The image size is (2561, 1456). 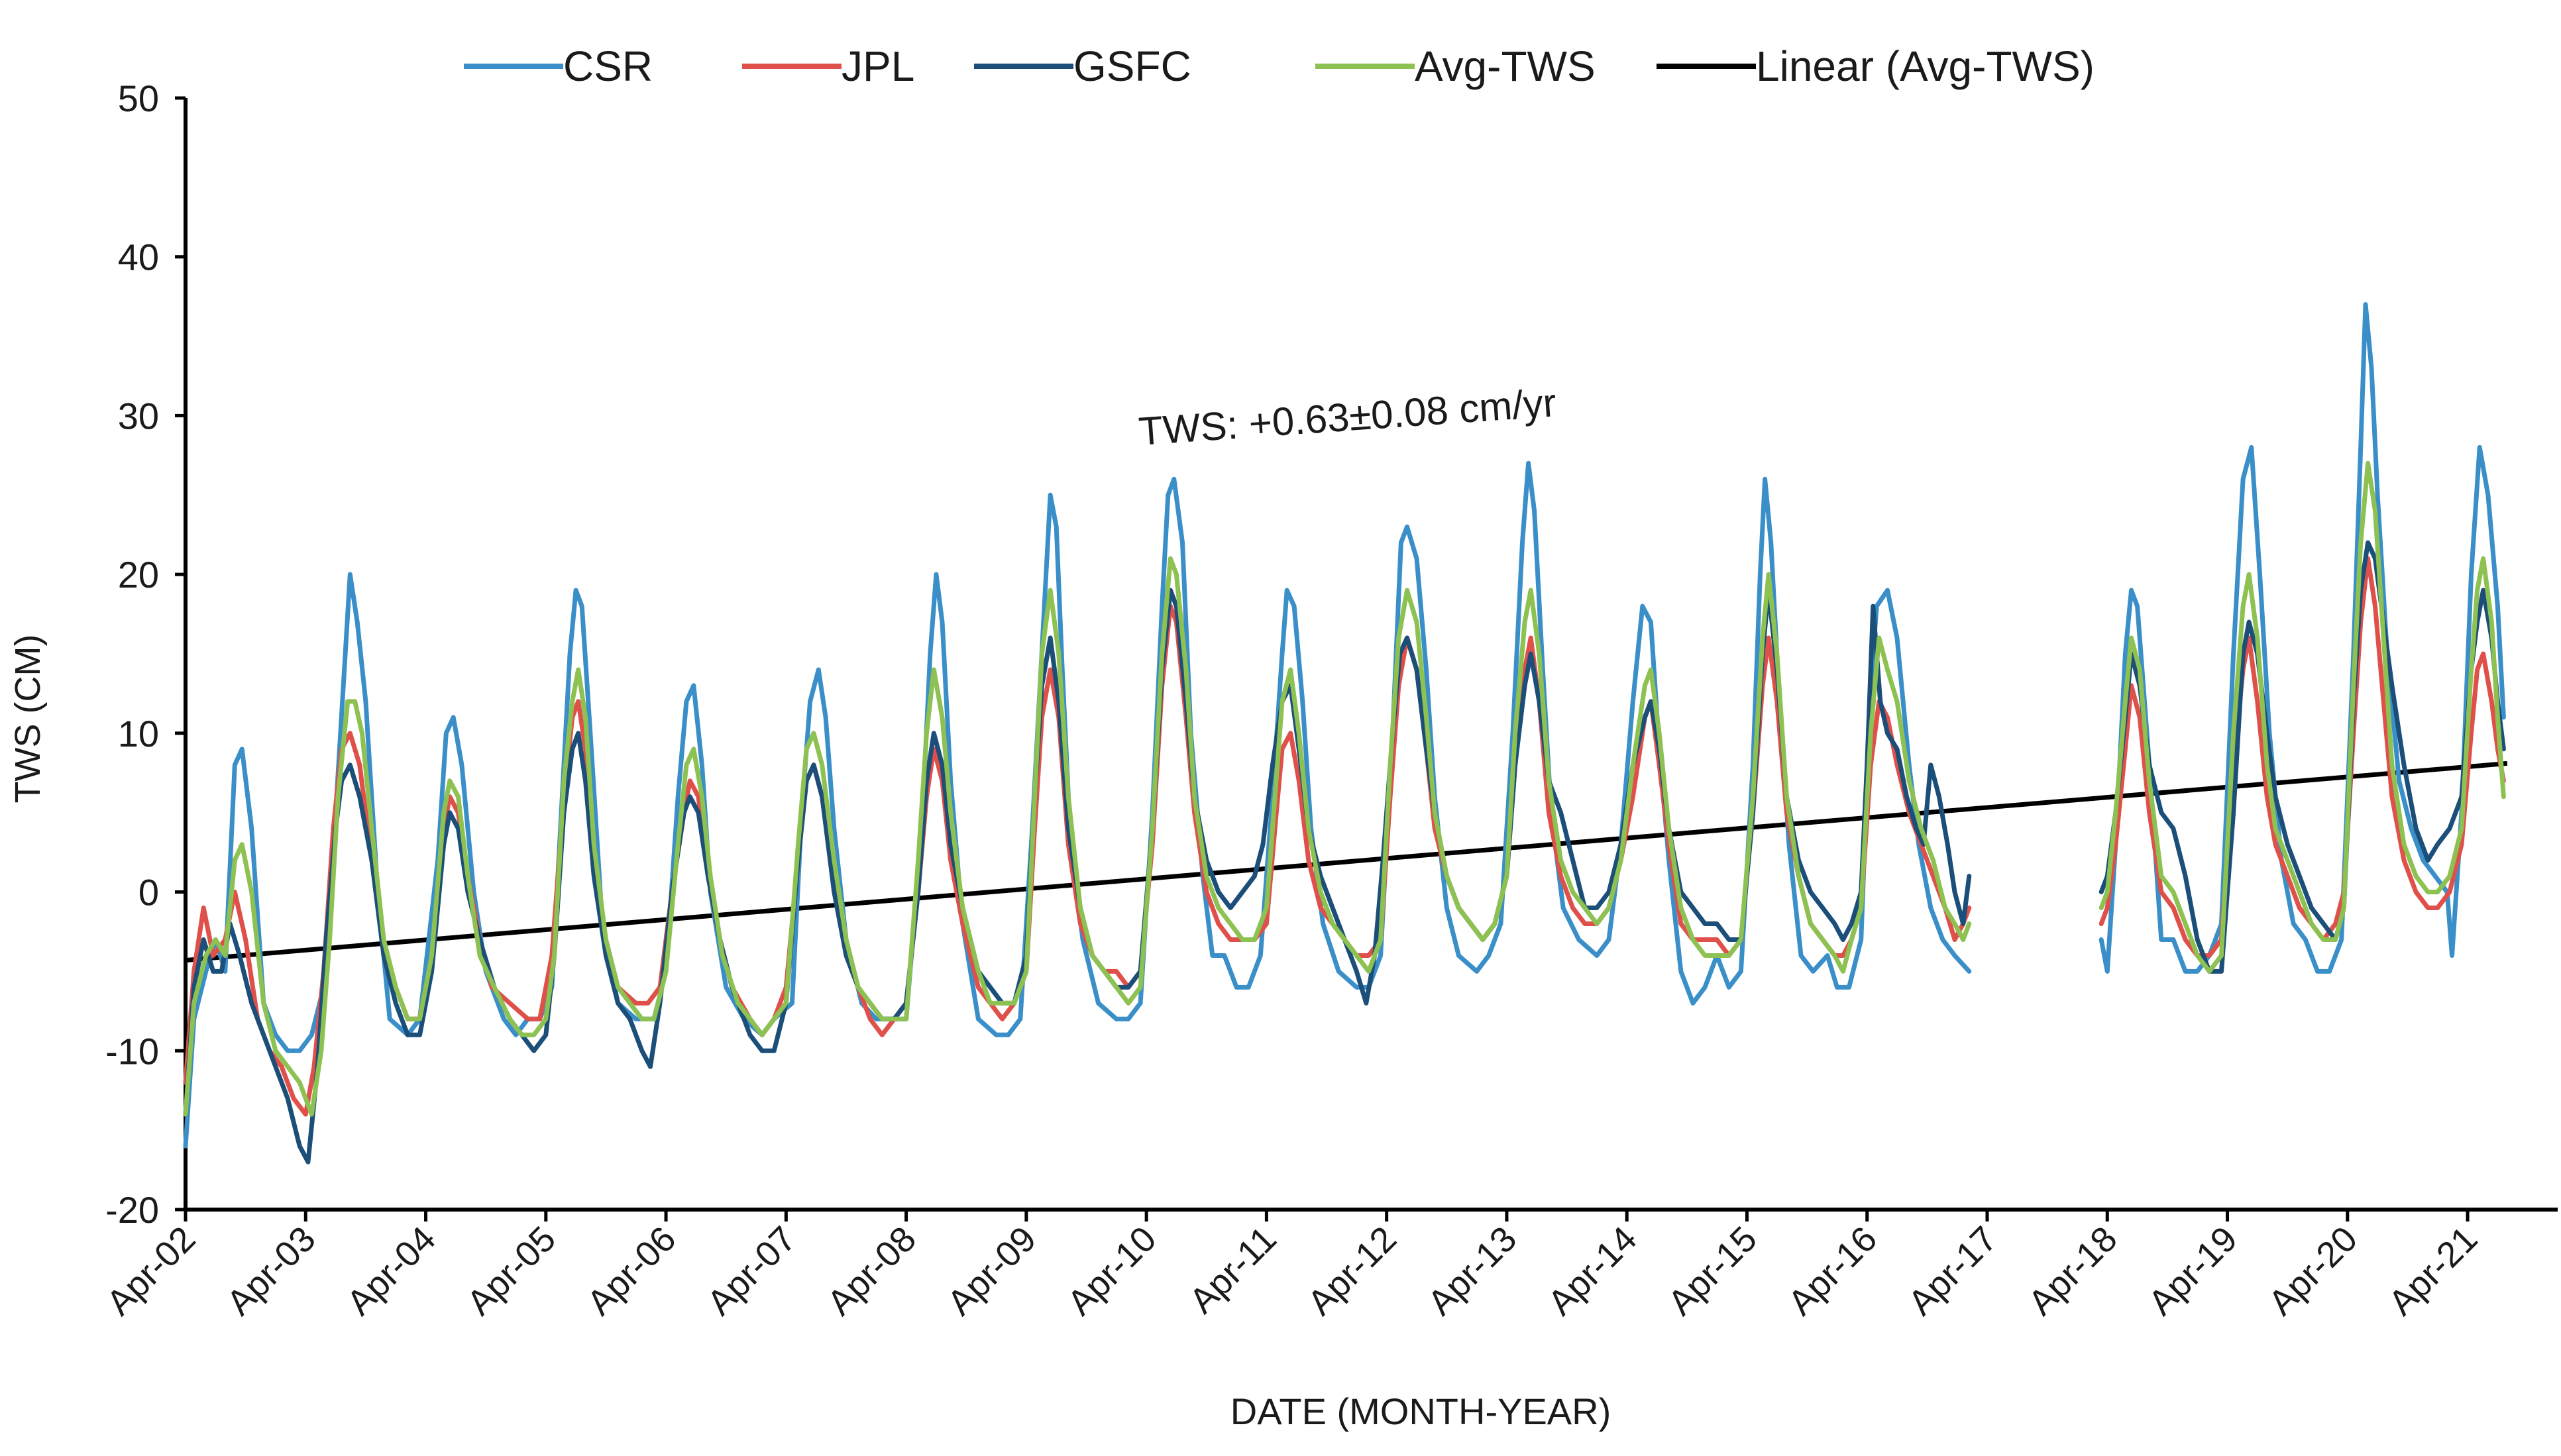 What do you see at coordinates (138, 257) in the screenshot?
I see `y-tick-label: 40` at bounding box center [138, 257].